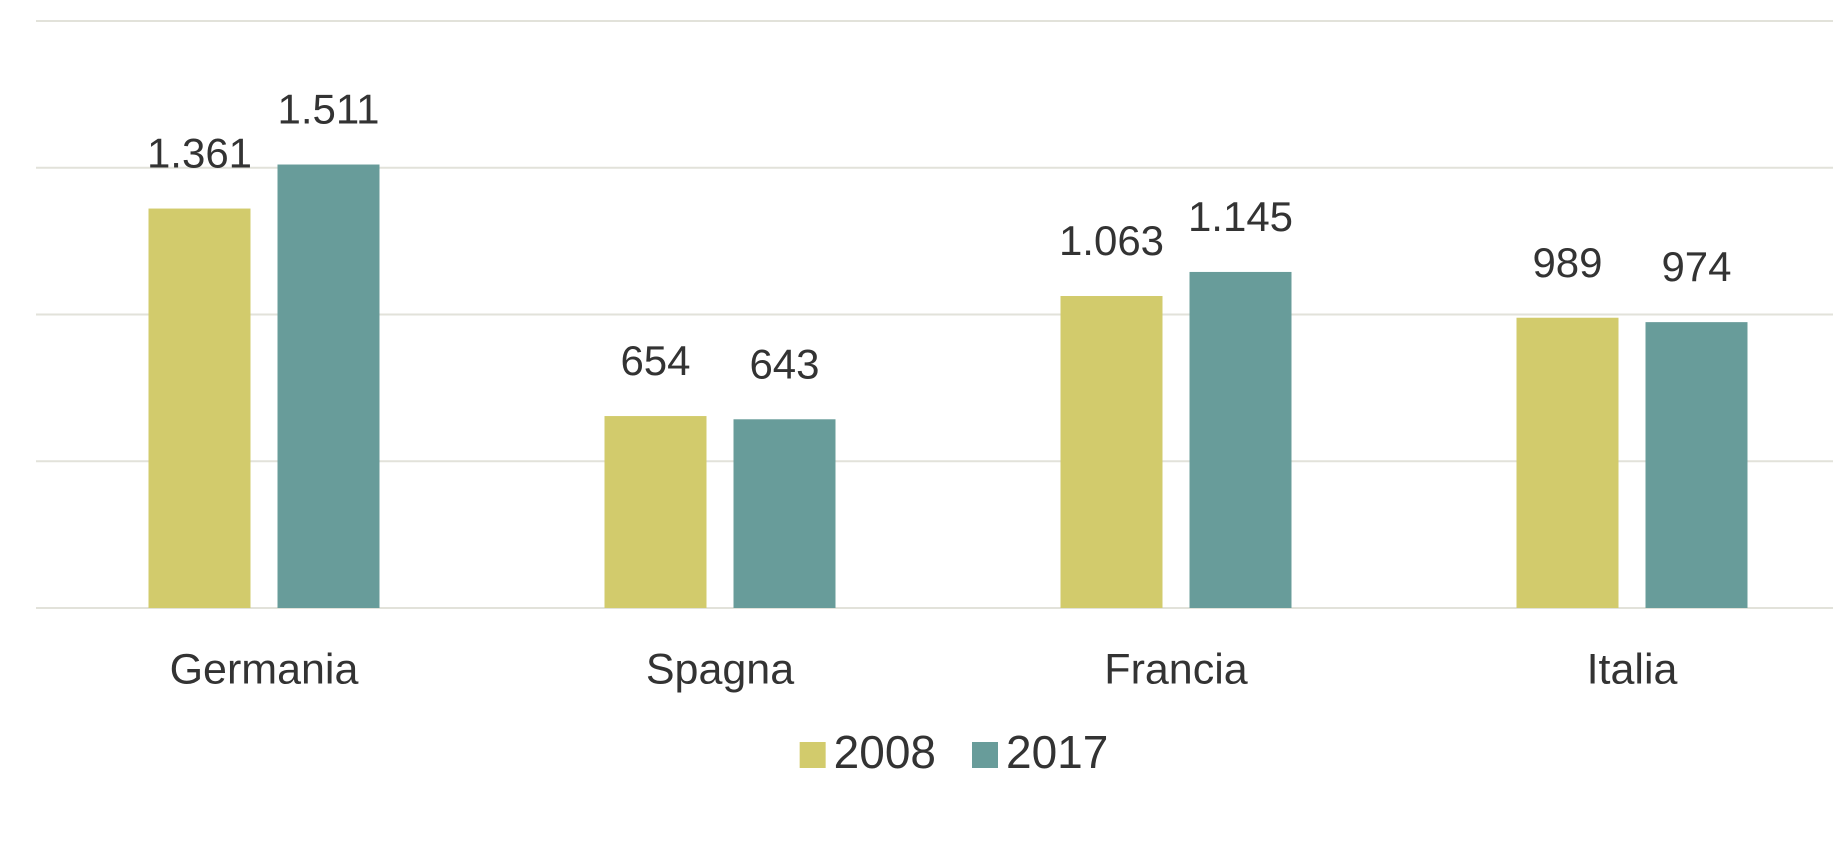  Describe the element at coordinates (720, 669) in the screenshot. I see `x-tick-label: Spagna` at that location.